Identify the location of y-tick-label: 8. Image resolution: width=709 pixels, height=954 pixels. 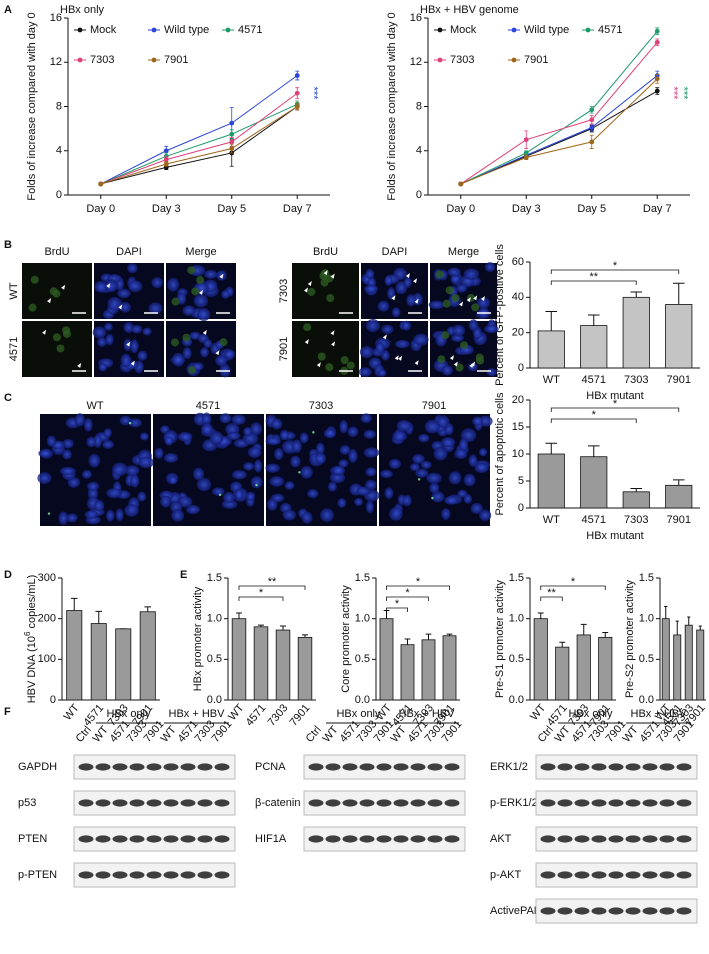
(59, 106).